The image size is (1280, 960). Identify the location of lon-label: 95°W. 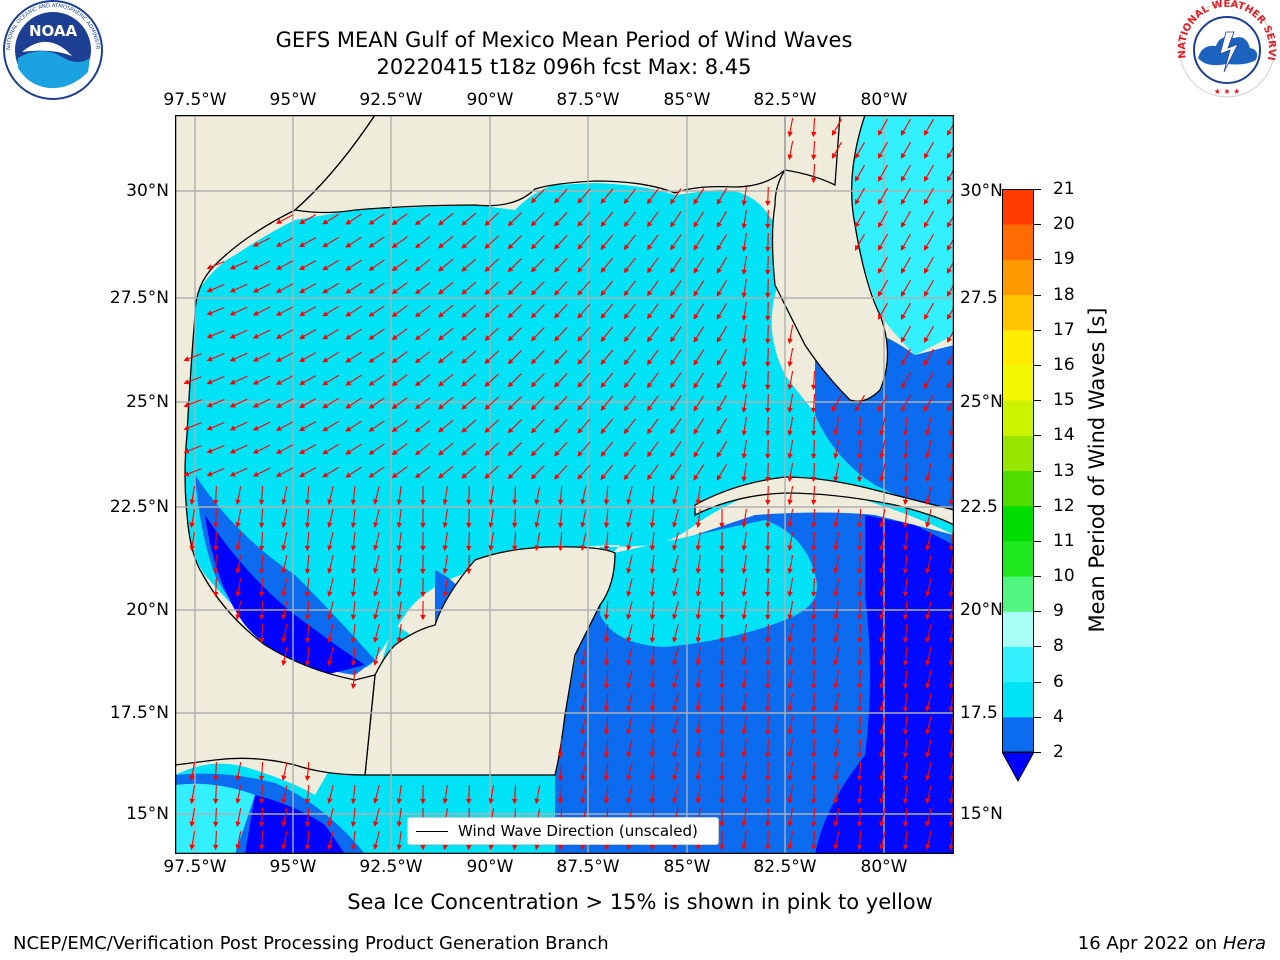
(293, 100).